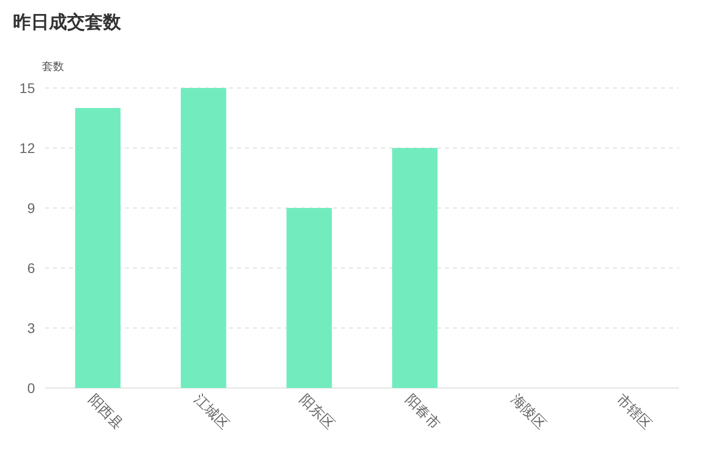  Describe the element at coordinates (635, 411) in the screenshot. I see `x-tick-label: 市辖区` at that location.